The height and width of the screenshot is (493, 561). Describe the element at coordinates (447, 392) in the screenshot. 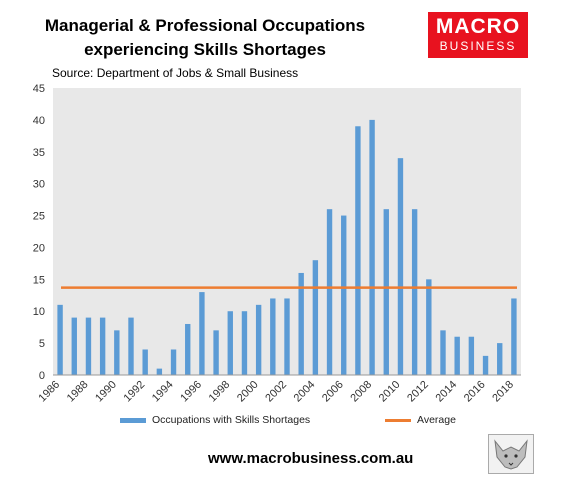

I see `x-tick-label-2014: 2014` at that location.